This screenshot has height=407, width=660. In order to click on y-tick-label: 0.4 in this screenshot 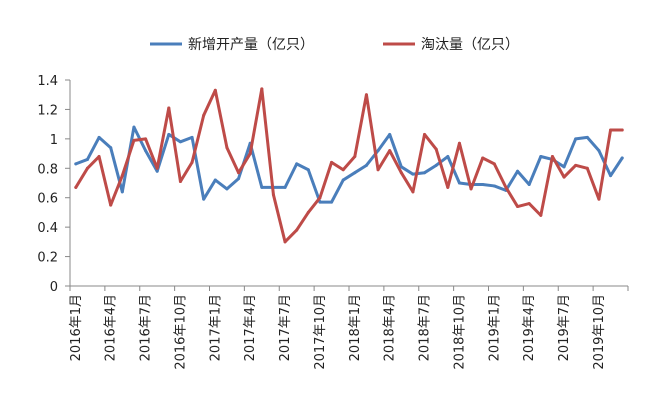, I will do `click(47, 228)`.